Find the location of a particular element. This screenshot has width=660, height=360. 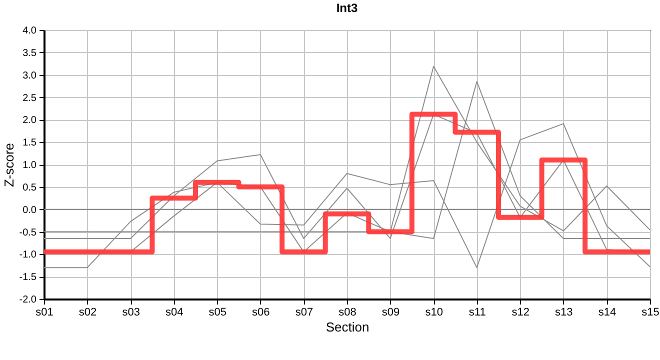

x-tick-label: s14 is located at coordinates (607, 312).